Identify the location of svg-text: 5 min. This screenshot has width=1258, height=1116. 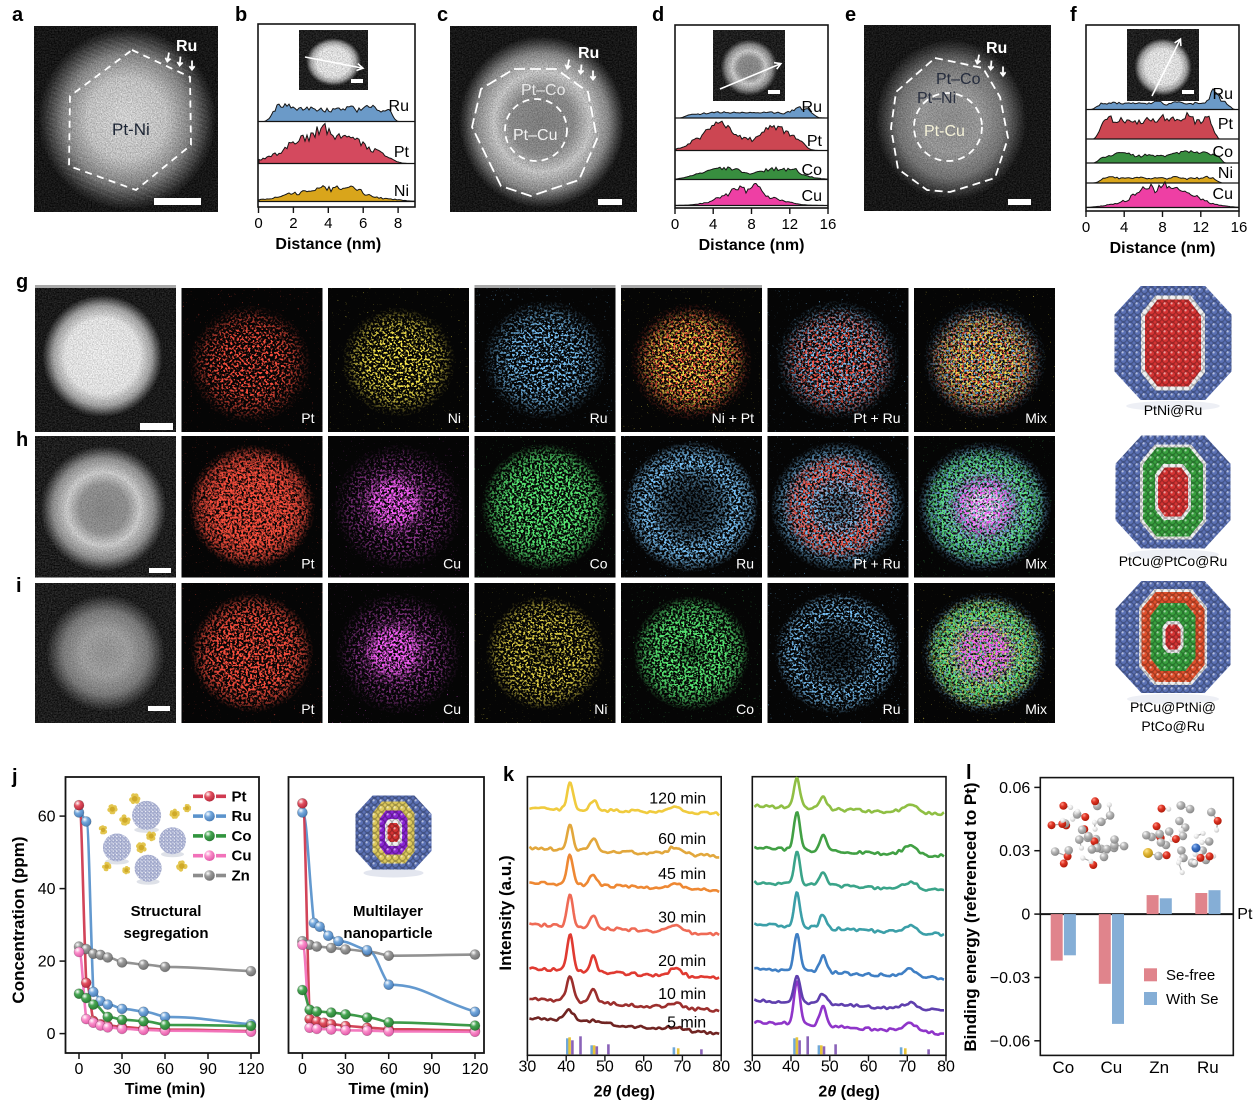
(686, 1022).